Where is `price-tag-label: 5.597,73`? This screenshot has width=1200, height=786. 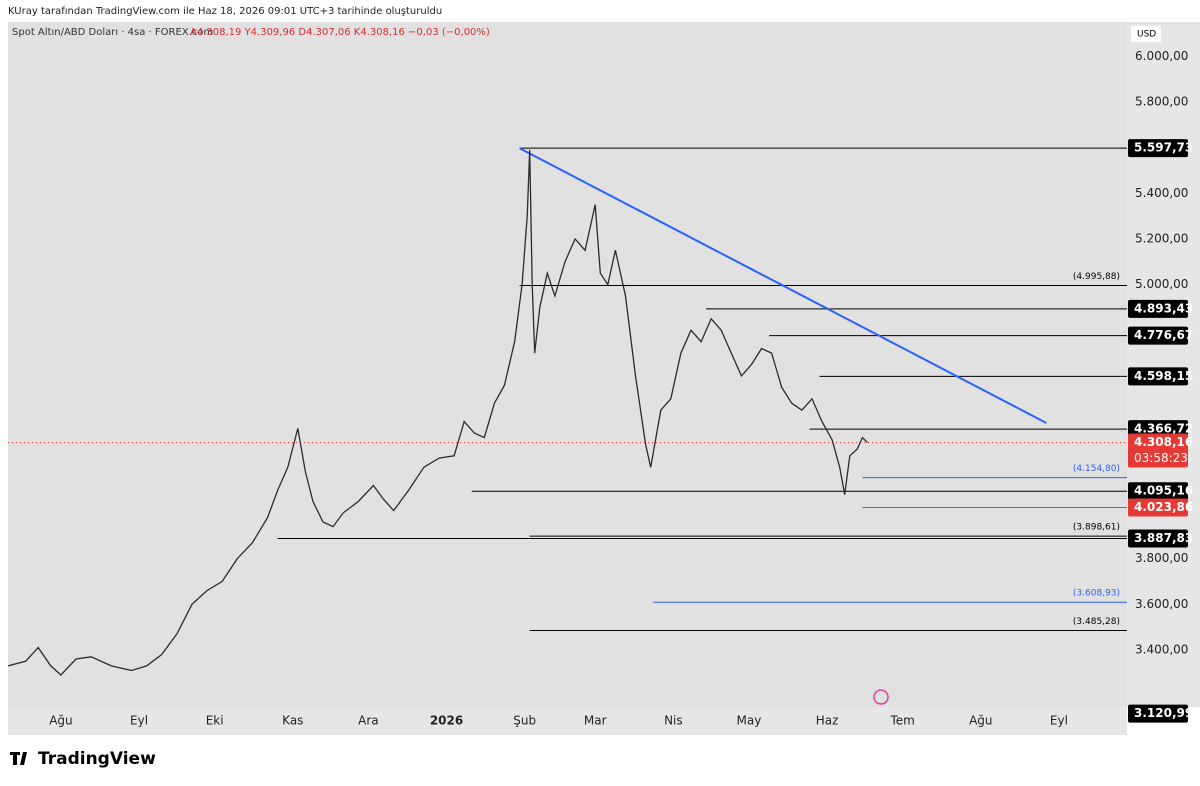 price-tag-label: 5.597,73 is located at coordinates (1163, 148).